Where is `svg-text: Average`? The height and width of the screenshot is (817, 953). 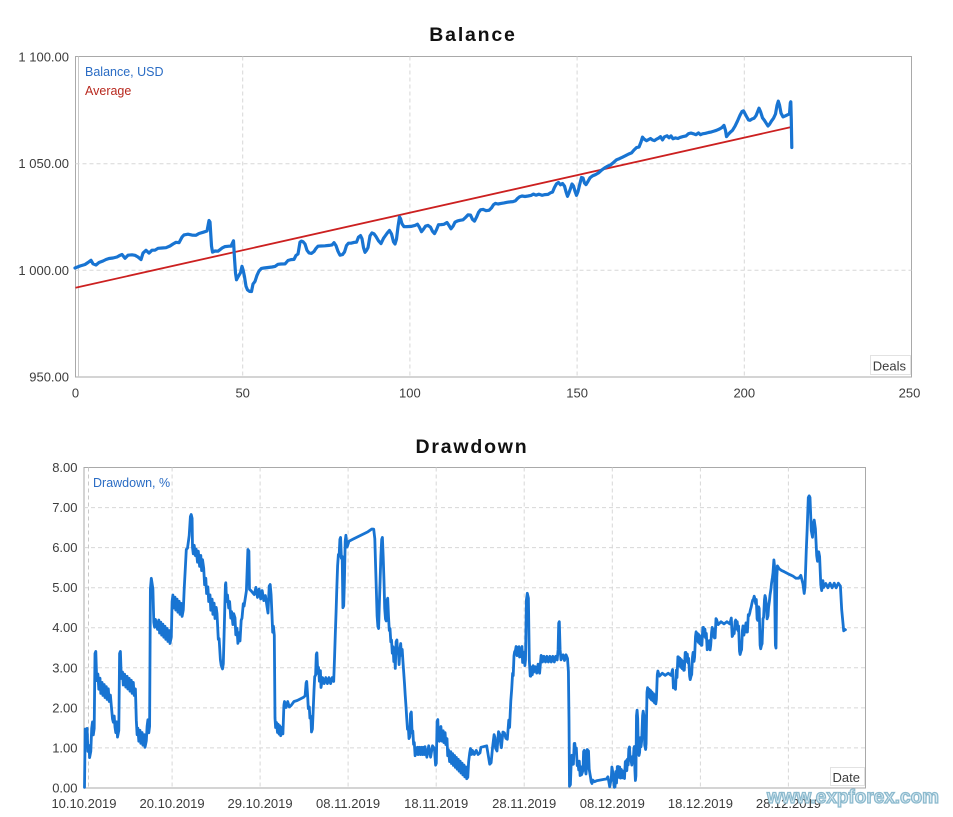
svg-text: Average is located at coordinates (108, 91).